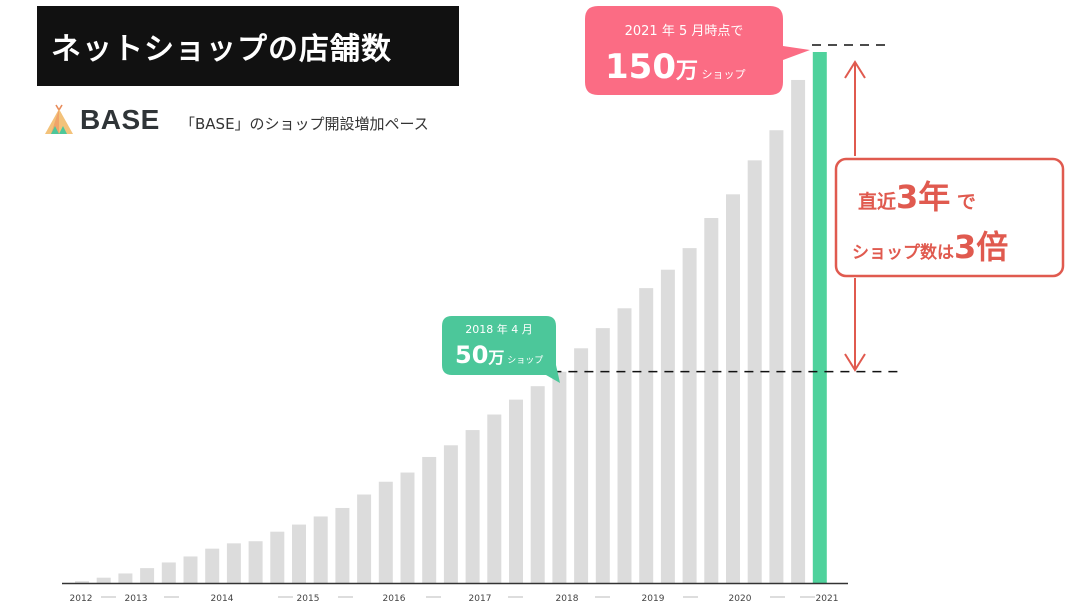 This screenshot has height=610, width=1072. I want to click on logo-text: BASE, so click(120, 119).